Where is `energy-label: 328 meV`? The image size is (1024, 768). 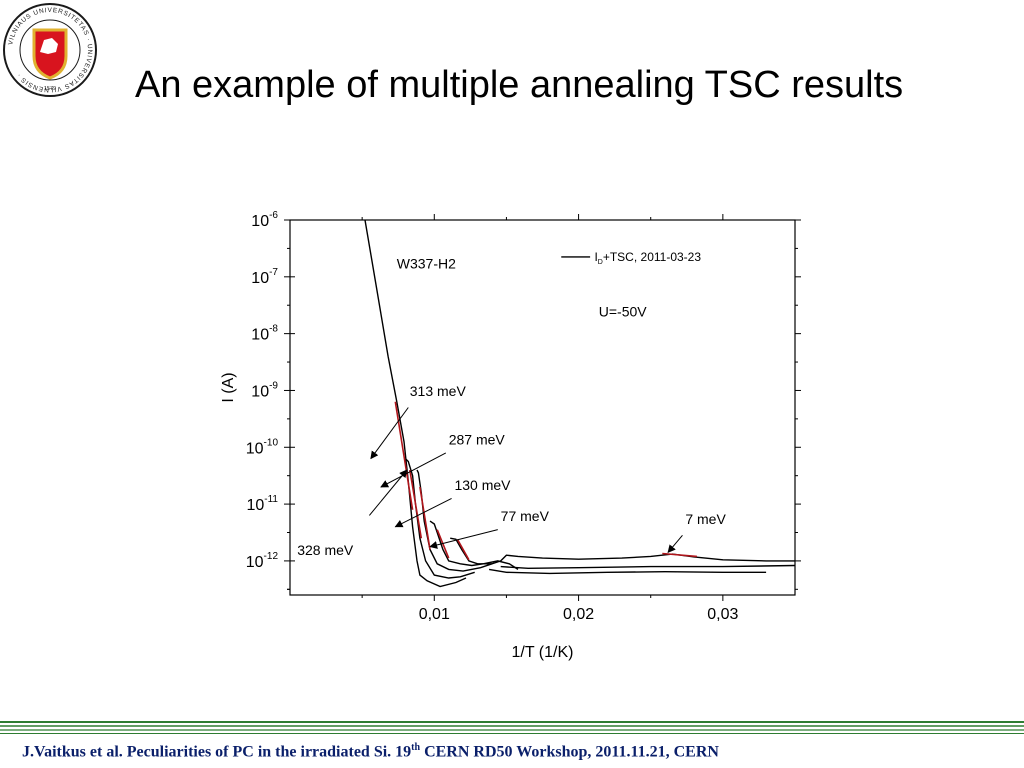
energy-label: 328 meV is located at coordinates (325, 550).